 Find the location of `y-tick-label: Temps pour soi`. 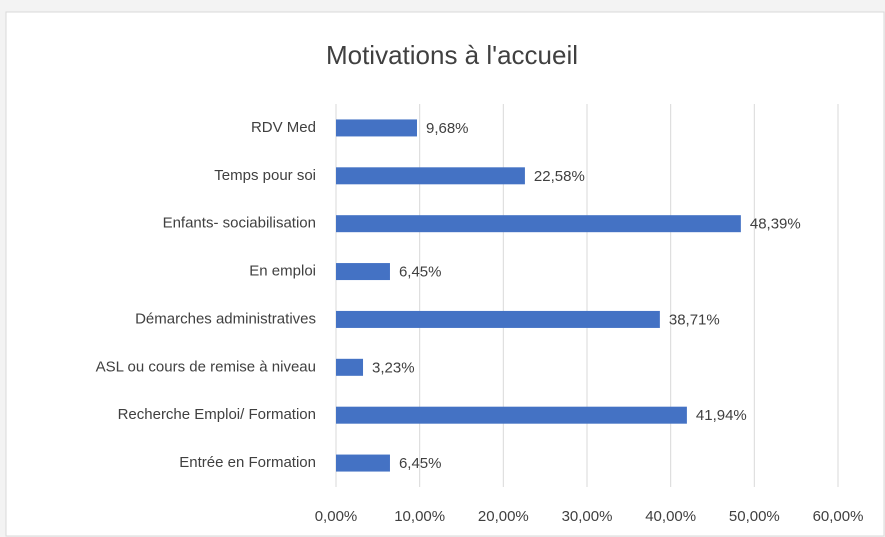

y-tick-label: Temps pour soi is located at coordinates (265, 175).